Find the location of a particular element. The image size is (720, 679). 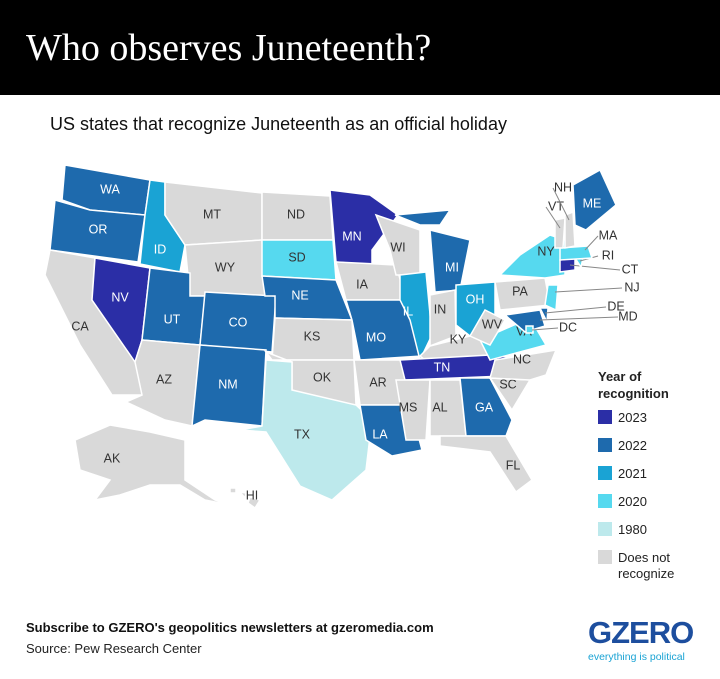

state-label: DE is located at coordinates (615, 306).